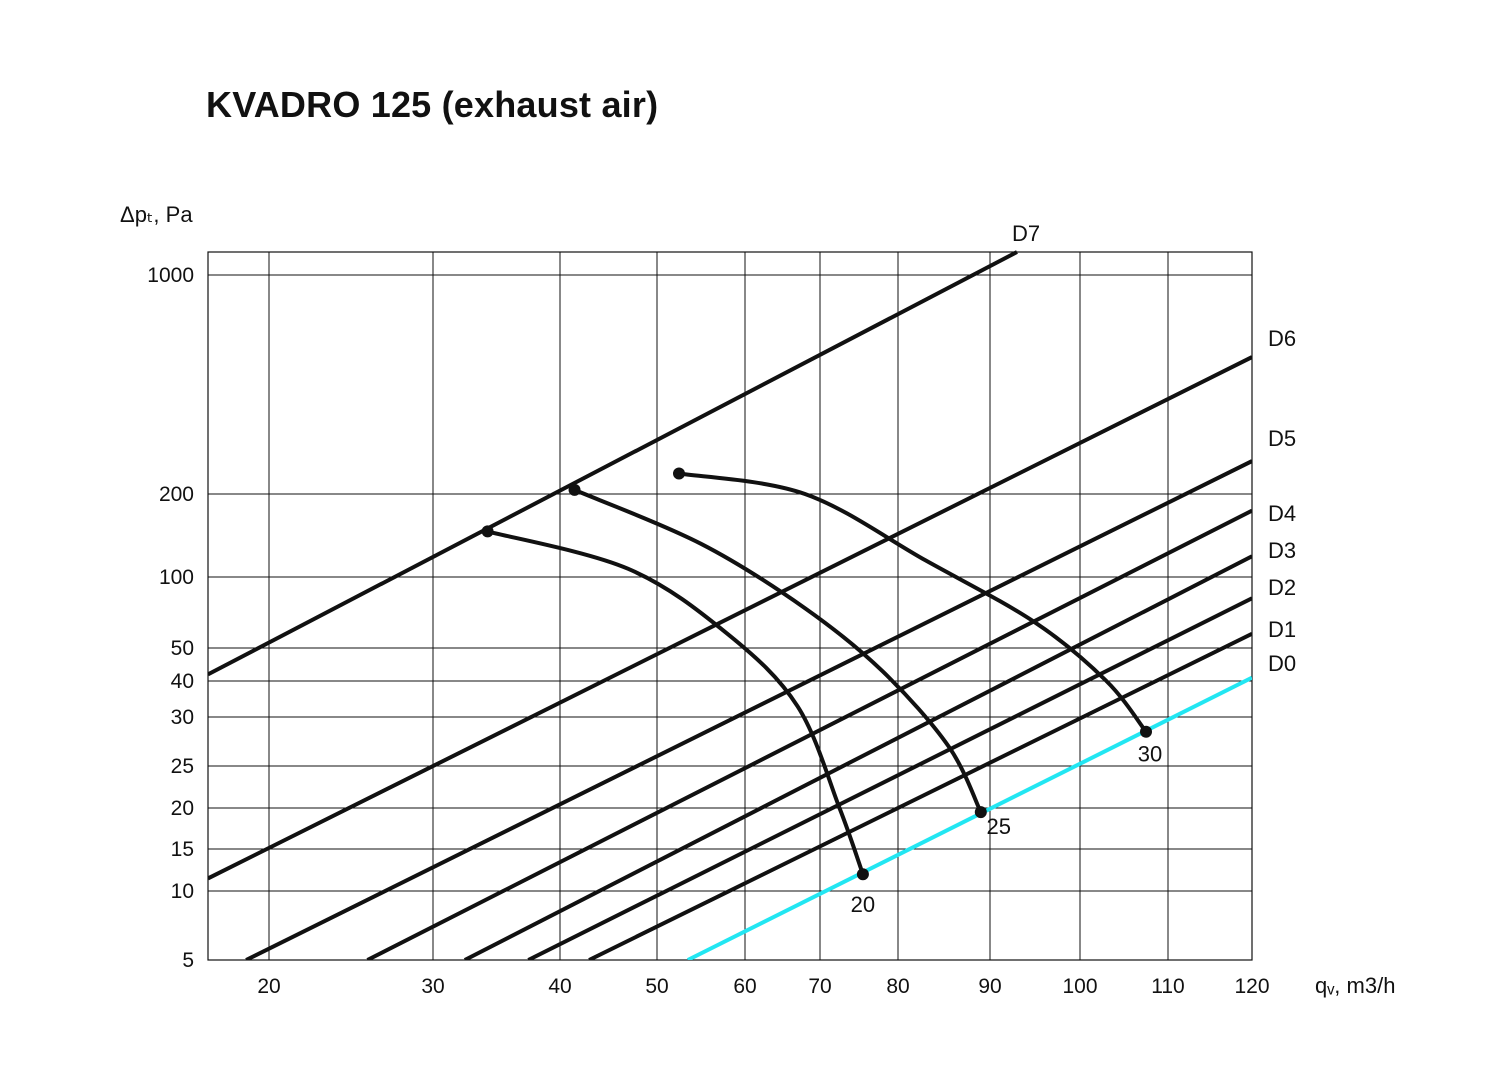 The width and height of the screenshot is (1500, 1078). What do you see at coordinates (182, 681) in the screenshot?
I see `y-tick-label: 40` at bounding box center [182, 681].